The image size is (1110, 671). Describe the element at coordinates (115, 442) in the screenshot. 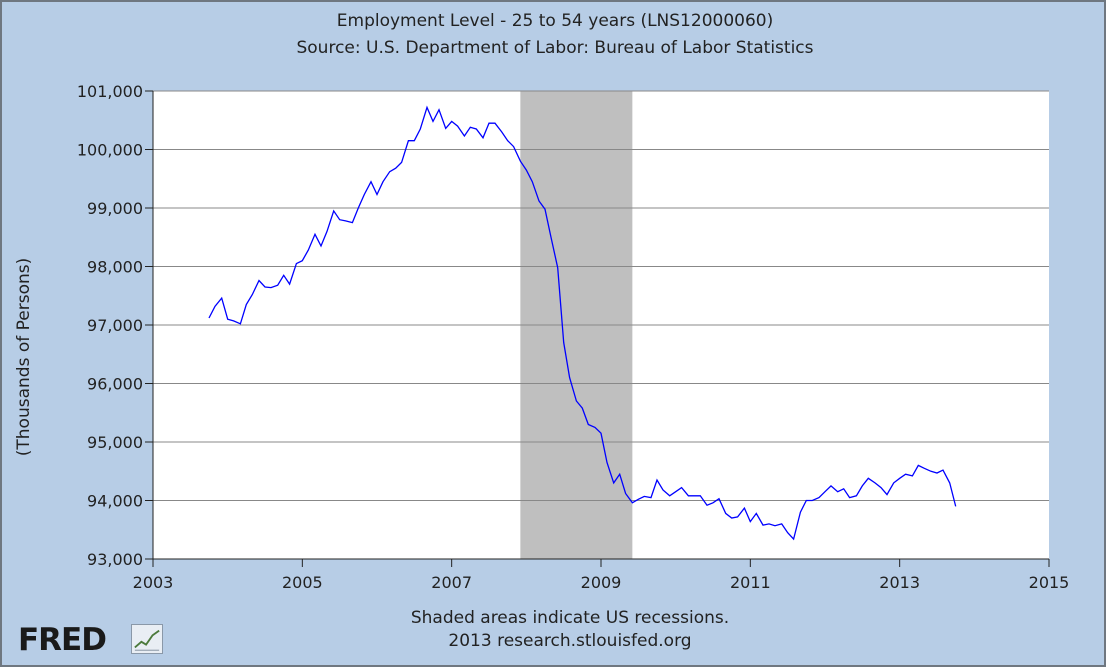

I see `y-tick-label: 95,000` at that location.